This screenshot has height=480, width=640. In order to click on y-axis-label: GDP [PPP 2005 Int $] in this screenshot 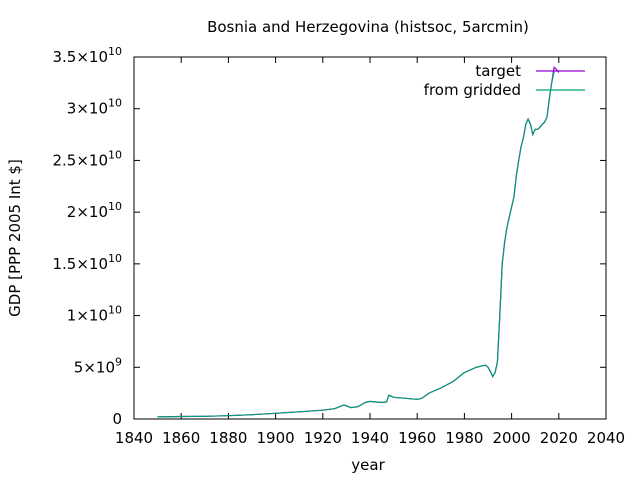, I will do `click(15, 238)`.